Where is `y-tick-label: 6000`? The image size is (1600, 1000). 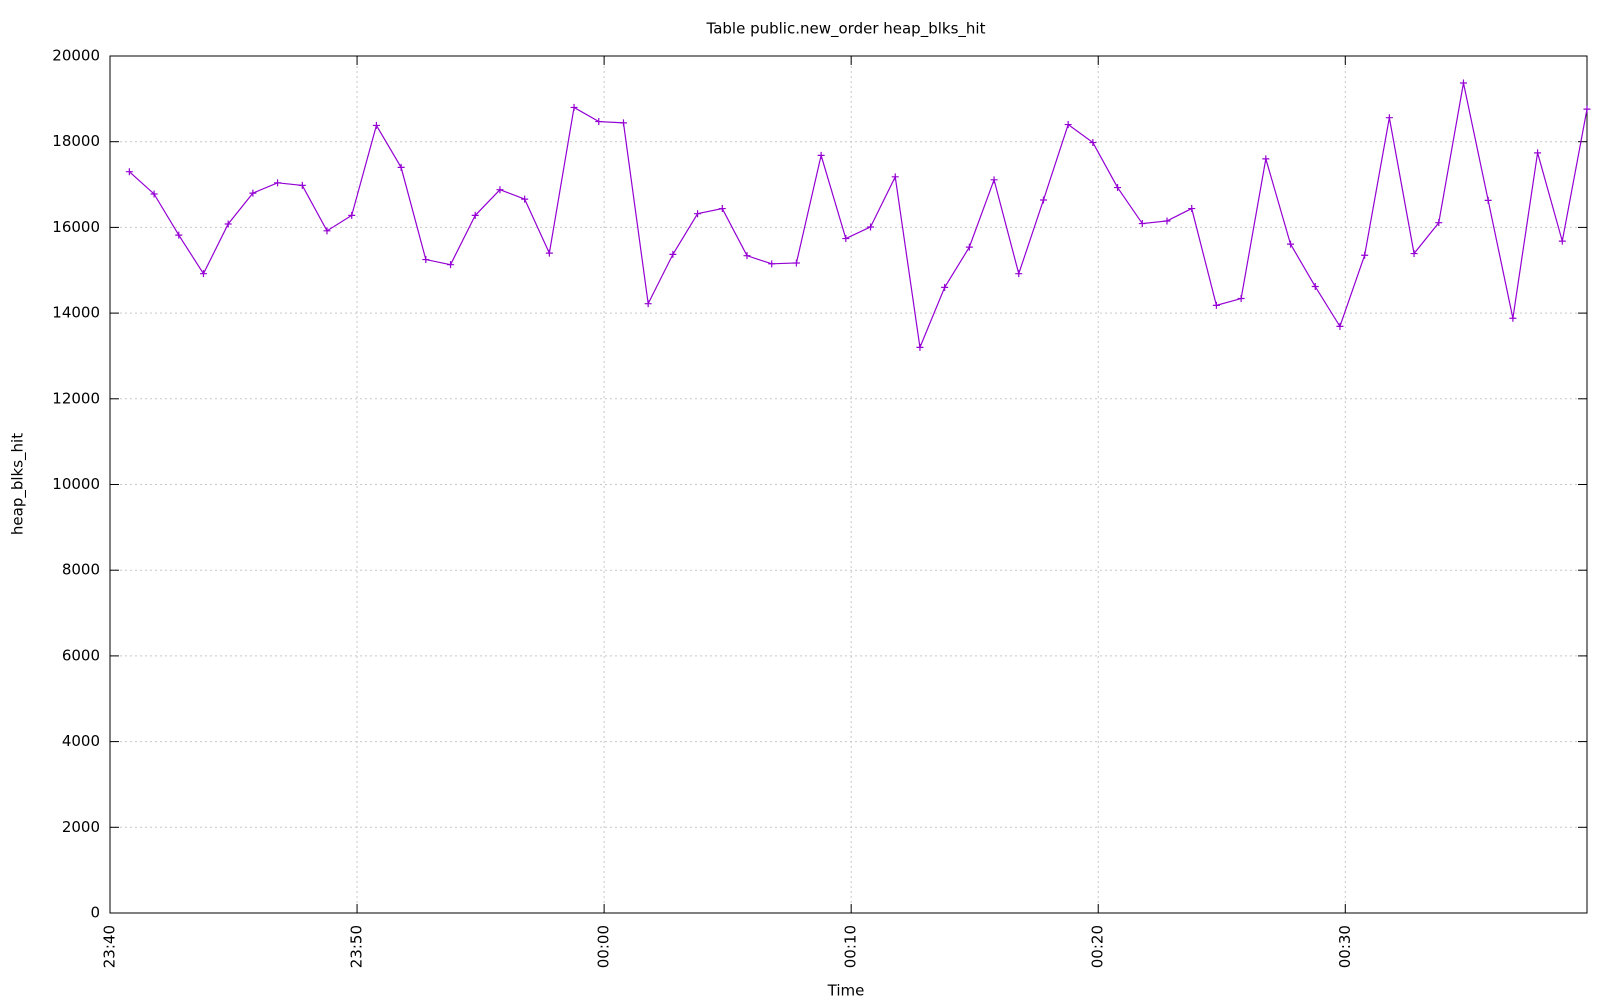 y-tick-label: 6000 is located at coordinates (81, 655).